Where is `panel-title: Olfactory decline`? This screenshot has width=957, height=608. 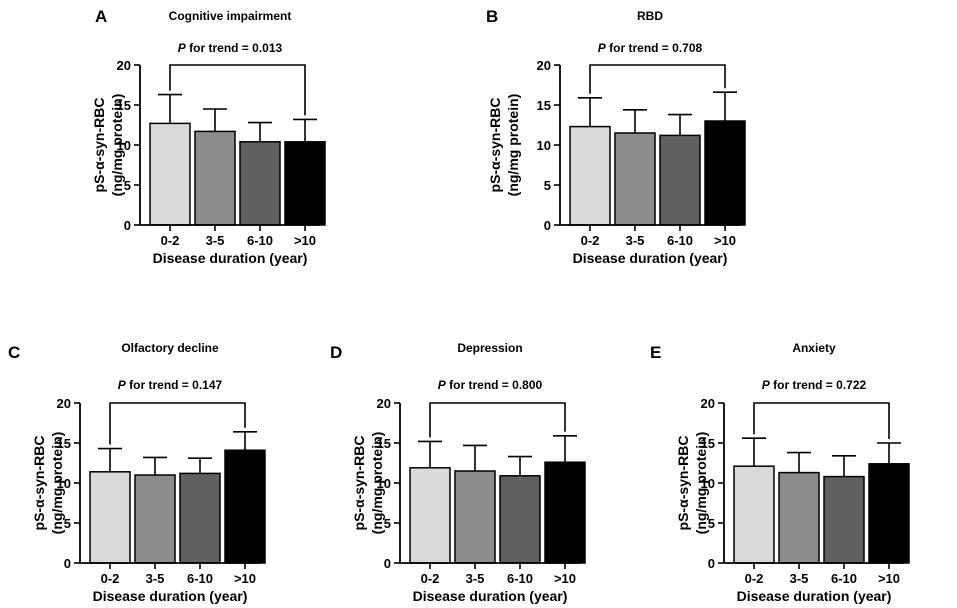
panel-title: Olfactory decline is located at coordinates (170, 348).